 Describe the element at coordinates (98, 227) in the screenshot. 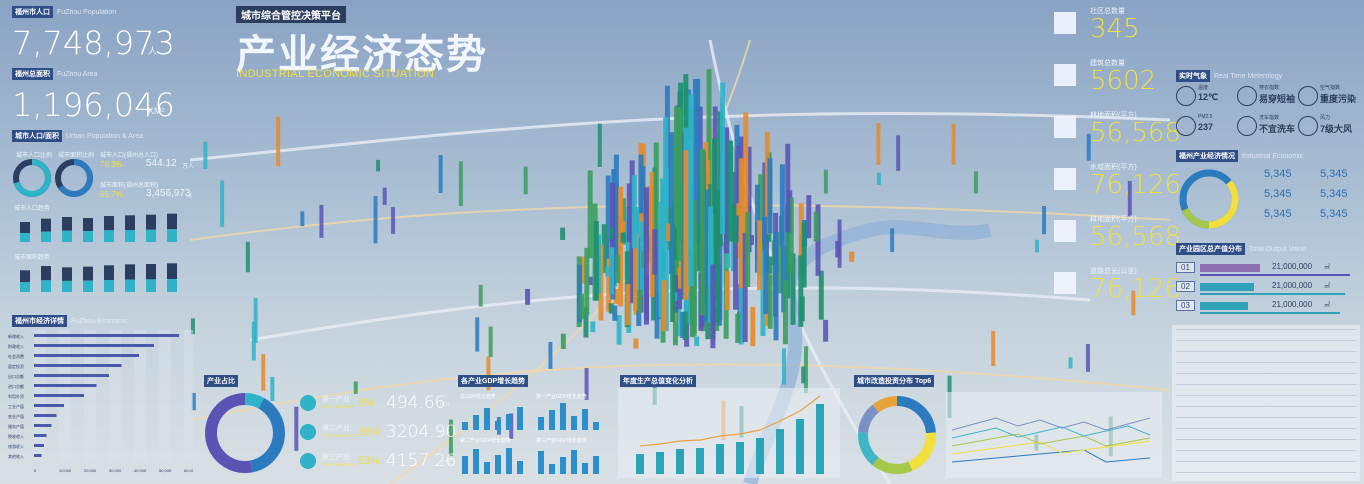

I see `population-trend-chart` at that location.